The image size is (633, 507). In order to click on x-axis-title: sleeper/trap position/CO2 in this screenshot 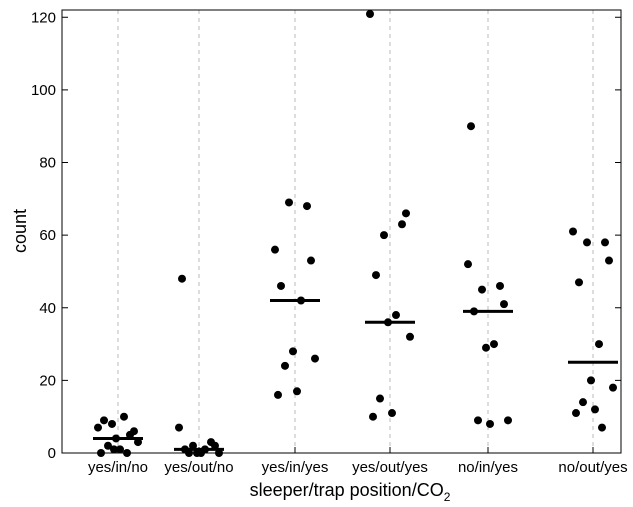, I will do `click(350, 492)`.